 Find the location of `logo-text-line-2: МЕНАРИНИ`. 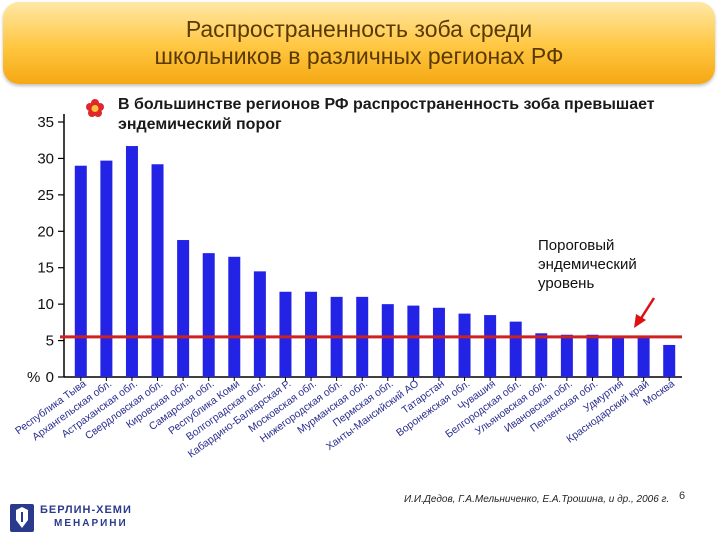

logo-text-line-2: МЕНАРИНИ is located at coordinates (91, 523).